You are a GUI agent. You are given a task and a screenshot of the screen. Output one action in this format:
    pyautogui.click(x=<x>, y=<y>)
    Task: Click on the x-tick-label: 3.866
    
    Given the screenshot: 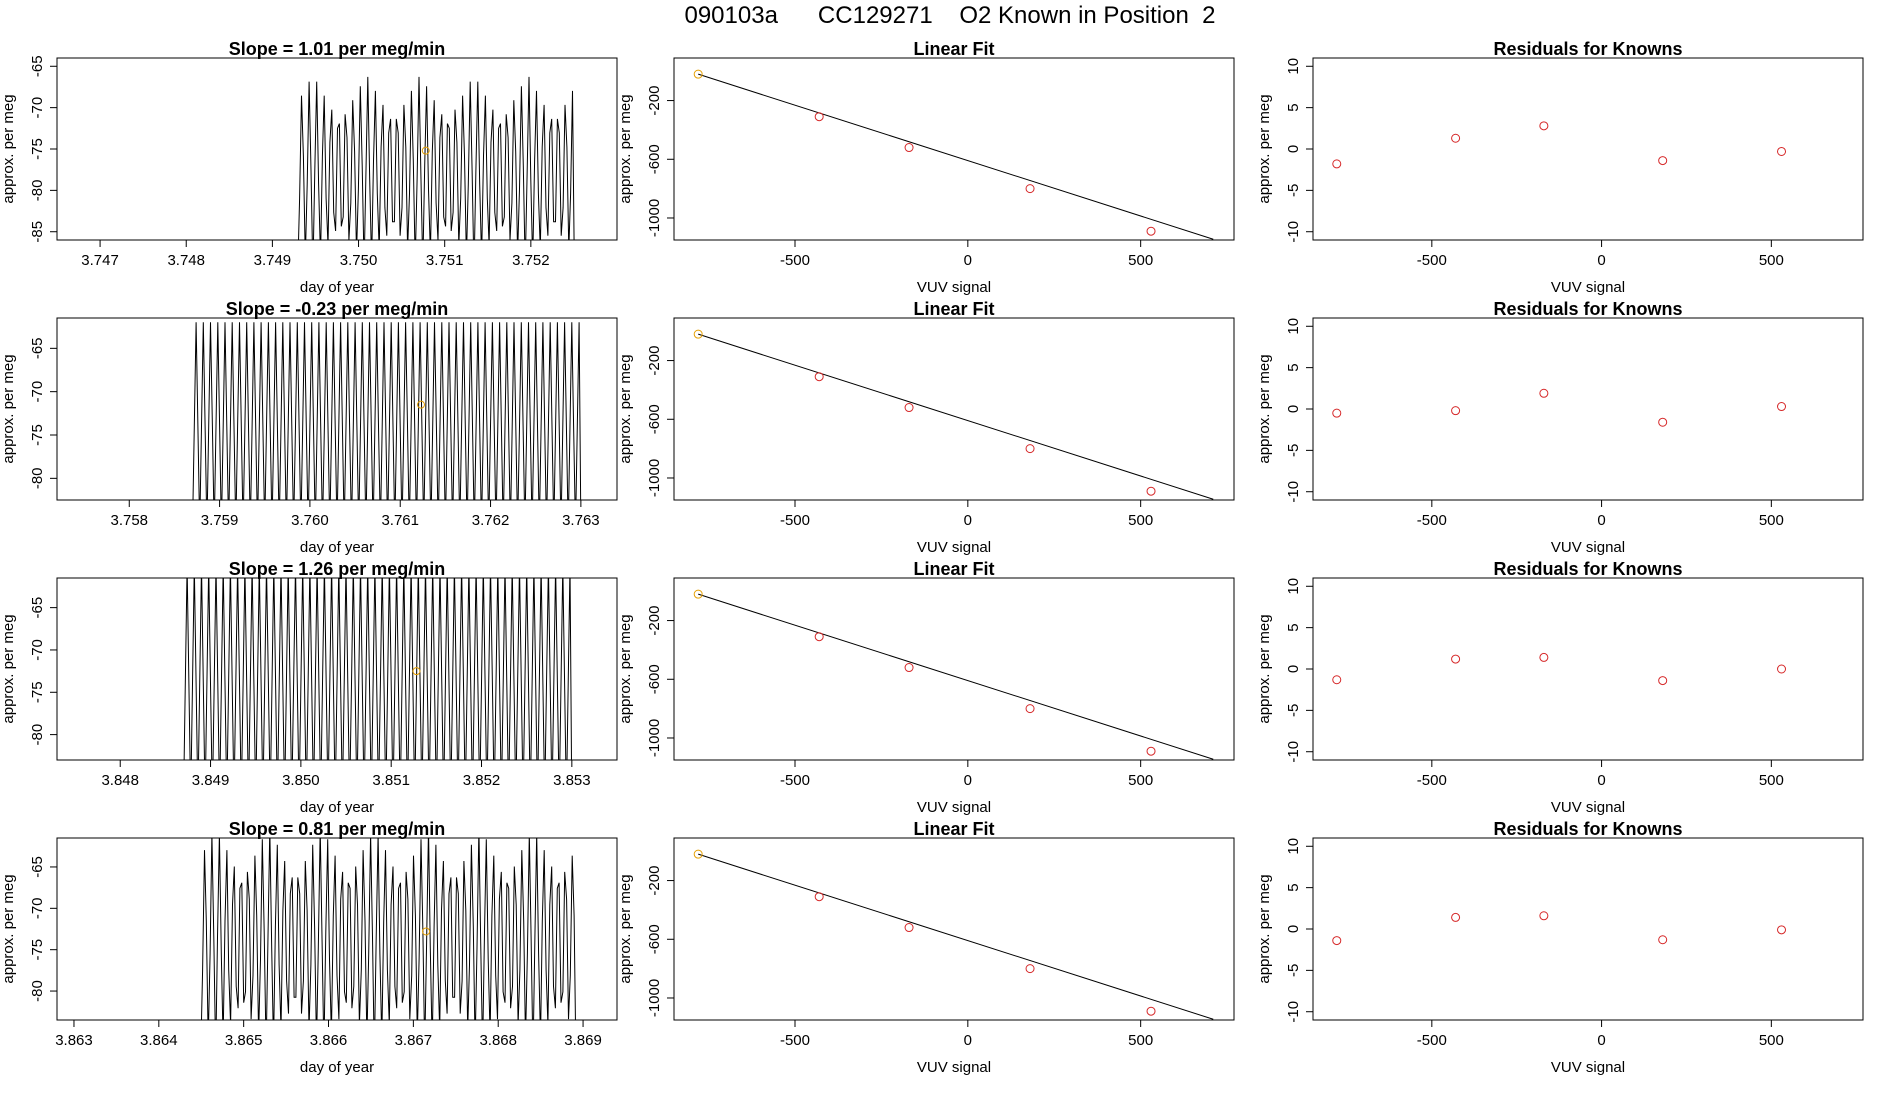 What is the action you would take?
    pyautogui.click(x=329, y=1040)
    